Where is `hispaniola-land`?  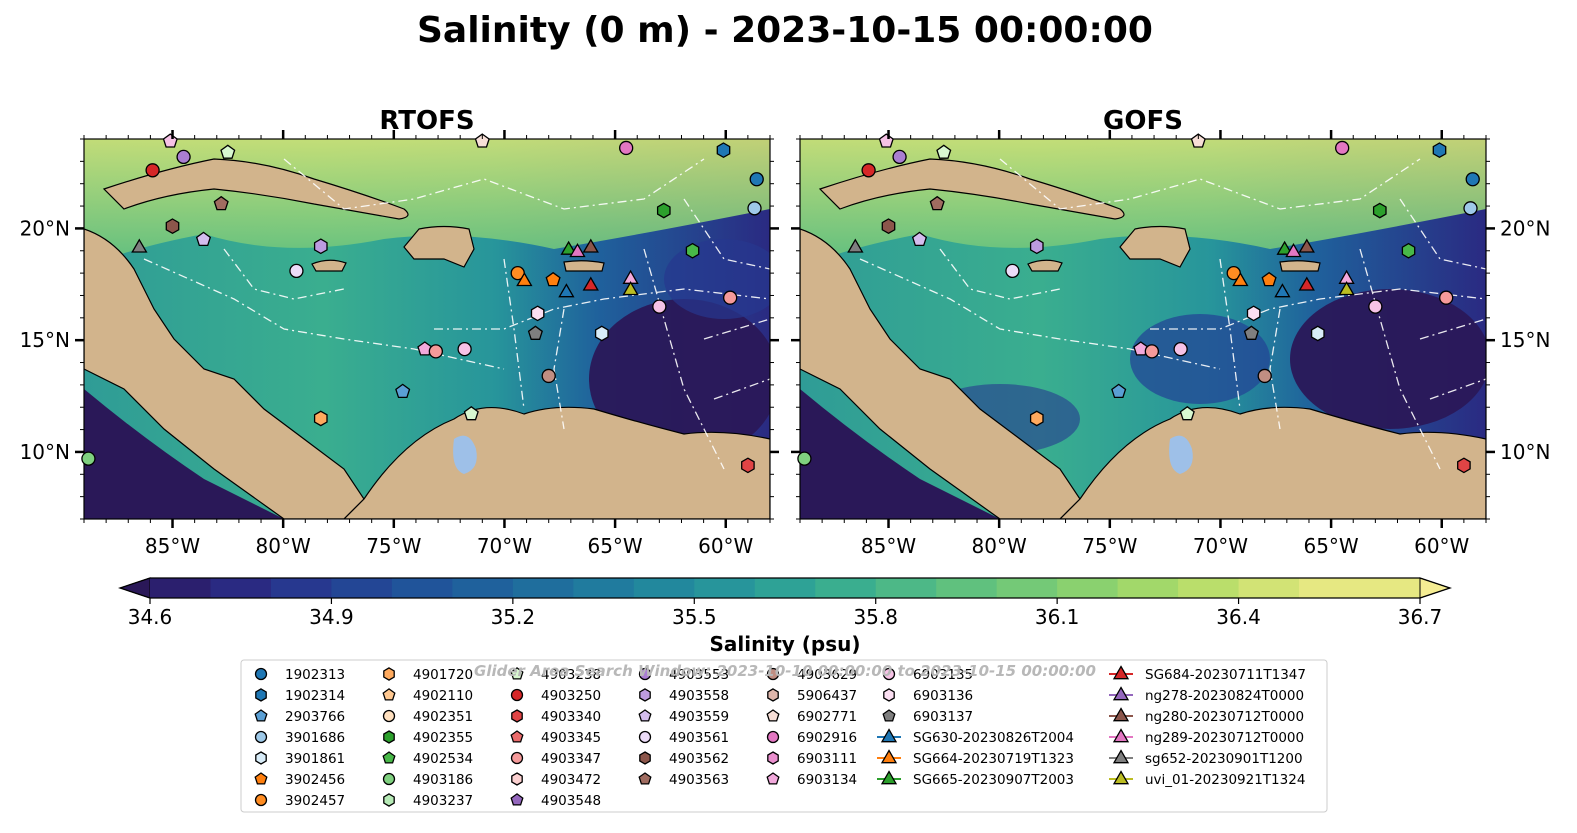 hispaniola-land is located at coordinates (1155, 246).